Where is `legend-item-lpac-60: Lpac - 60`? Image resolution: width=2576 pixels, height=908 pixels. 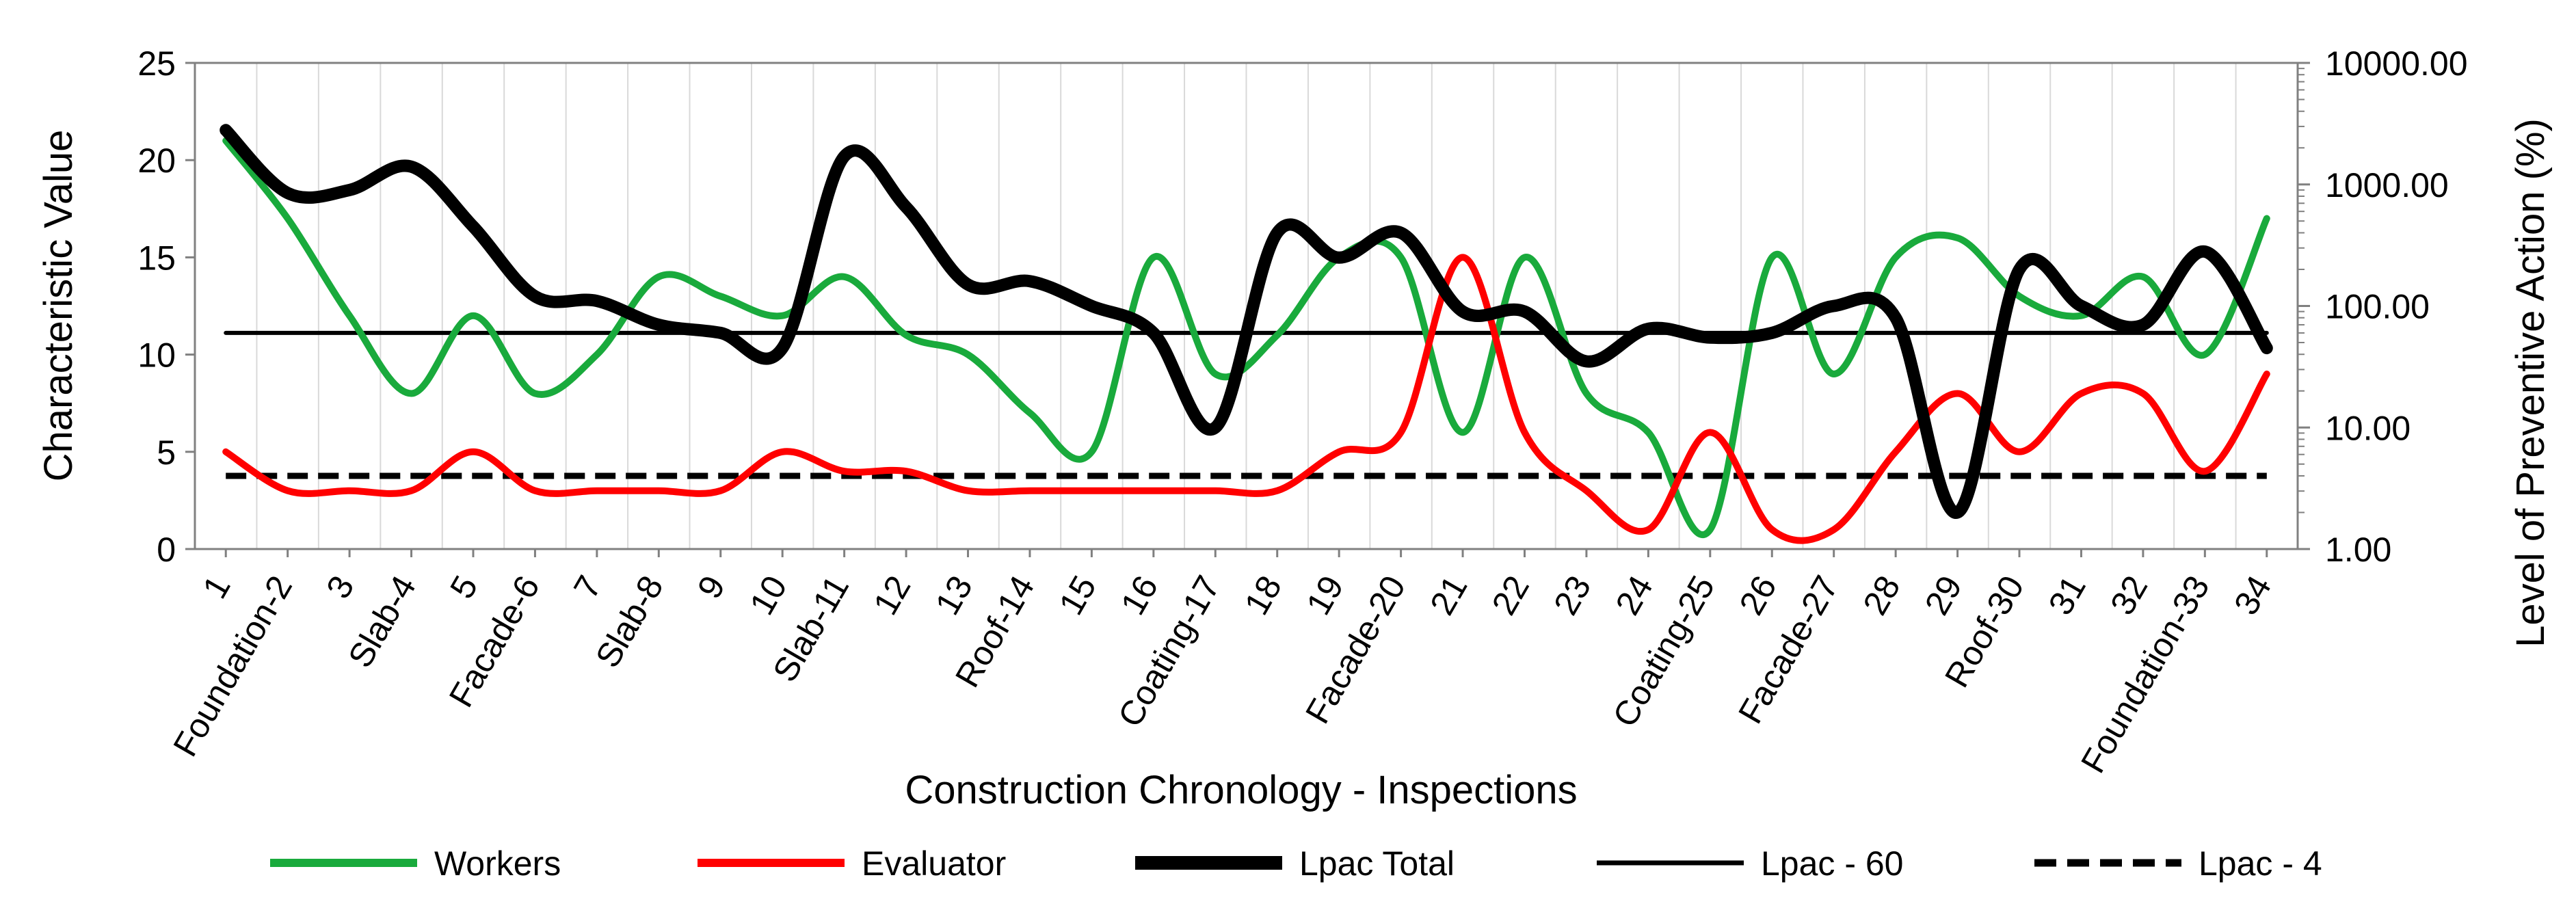 legend-item-lpac-60: Lpac - 60 is located at coordinates (1750, 863).